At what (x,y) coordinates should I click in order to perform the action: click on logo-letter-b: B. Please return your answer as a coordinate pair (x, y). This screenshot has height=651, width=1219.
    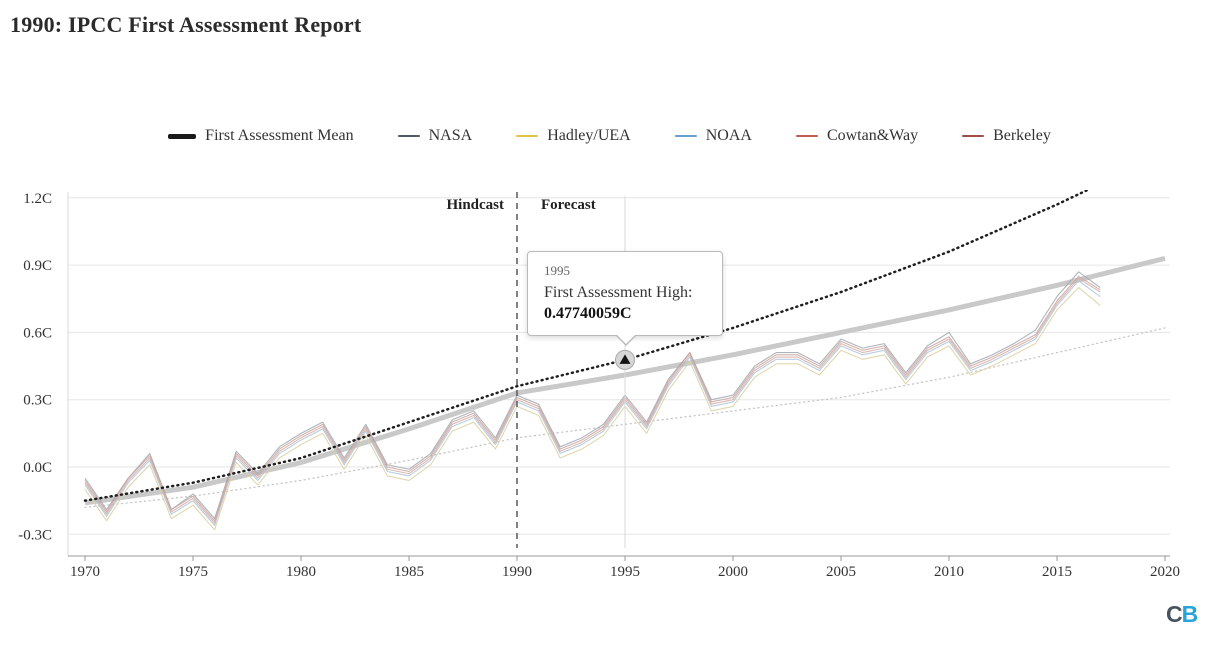
    Looking at the image, I should click on (1190, 614).